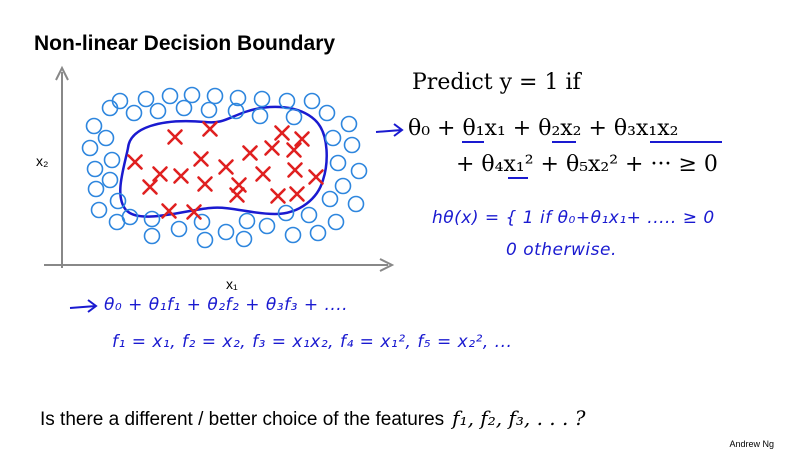 This screenshot has width=800, height=450. What do you see at coordinates (587, 164) in the screenshot?
I see `hypothesis-line-2: + θ₄x₁² + θ₅x₂² + ··· ≥ 0` at bounding box center [587, 164].